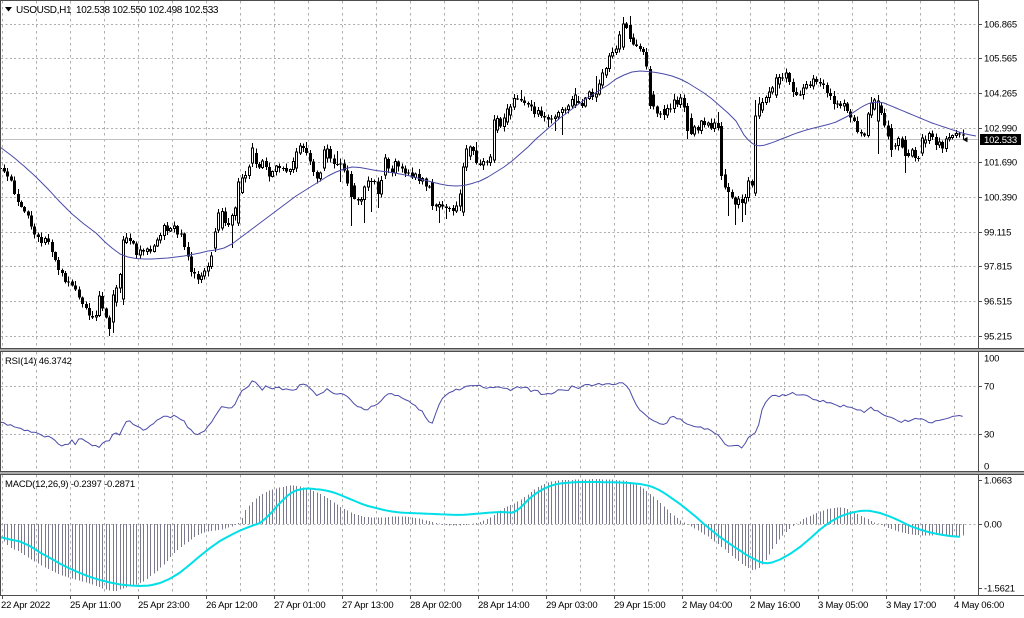 The height and width of the screenshot is (618, 1024). What do you see at coordinates (1000, 59) in the screenshot?
I see `svg-text: 105.565` at bounding box center [1000, 59].